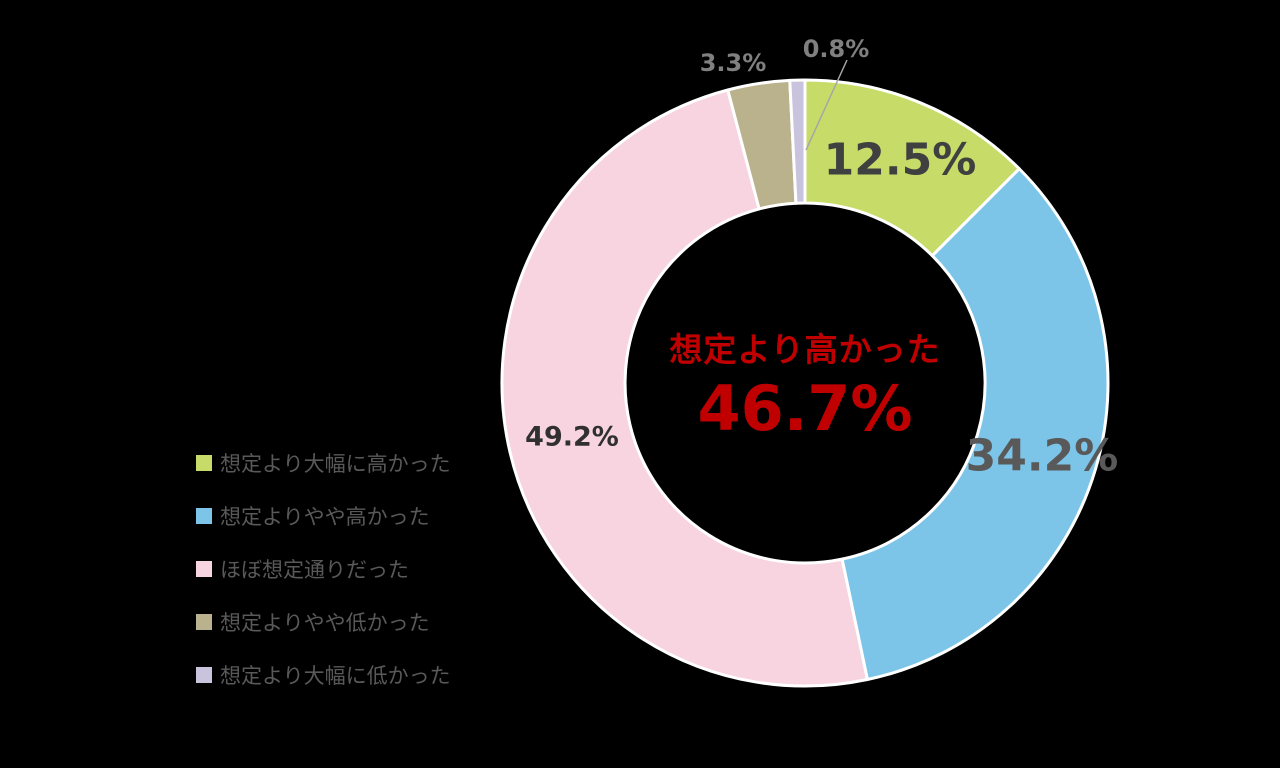  I want to click on legend-item-3: 想定よりやや低かった, so click(323, 621).